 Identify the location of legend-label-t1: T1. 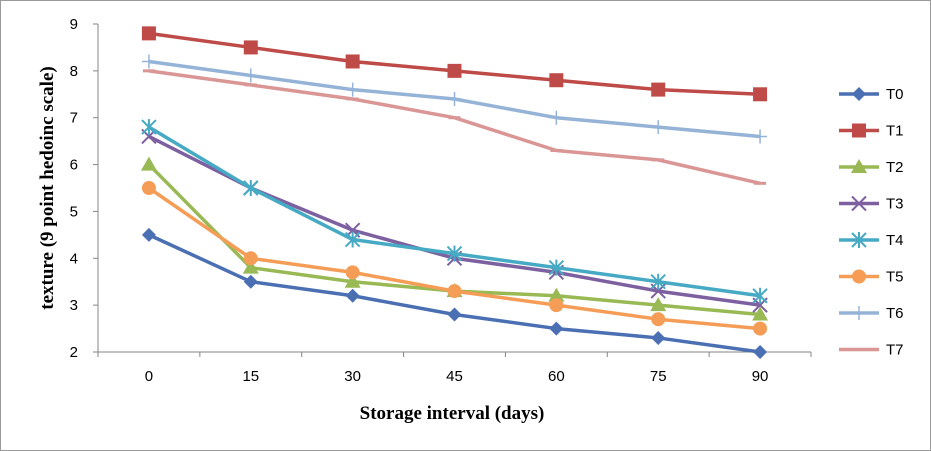
(895, 131).